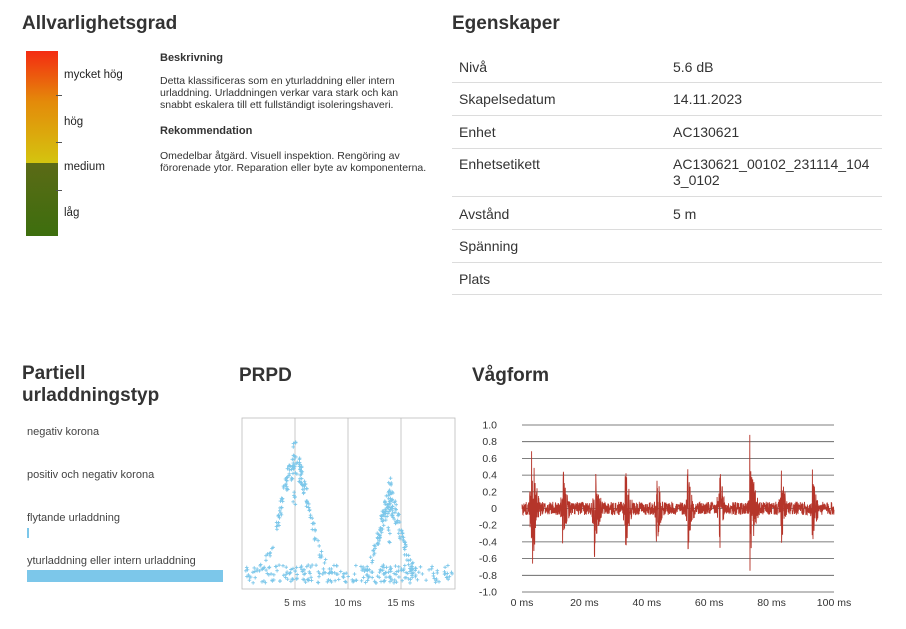 The width and height of the screenshot is (906, 629). Describe the element at coordinates (295, 603) in the screenshot. I see `prpd-x-tick: 5 ms` at that location.